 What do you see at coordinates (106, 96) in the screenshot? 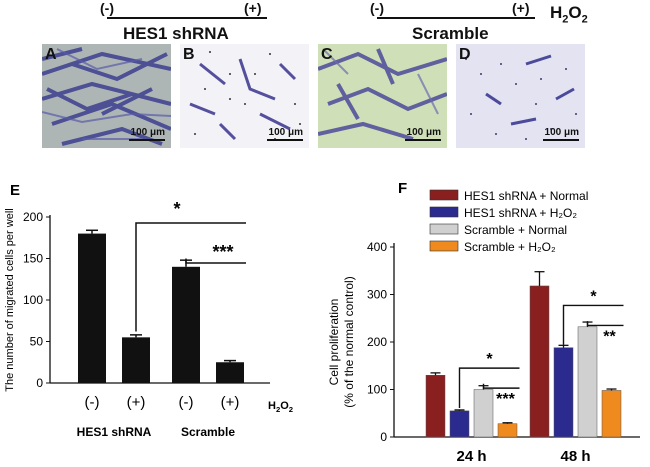
I see `micrograph-a: A 100 μm` at bounding box center [106, 96].